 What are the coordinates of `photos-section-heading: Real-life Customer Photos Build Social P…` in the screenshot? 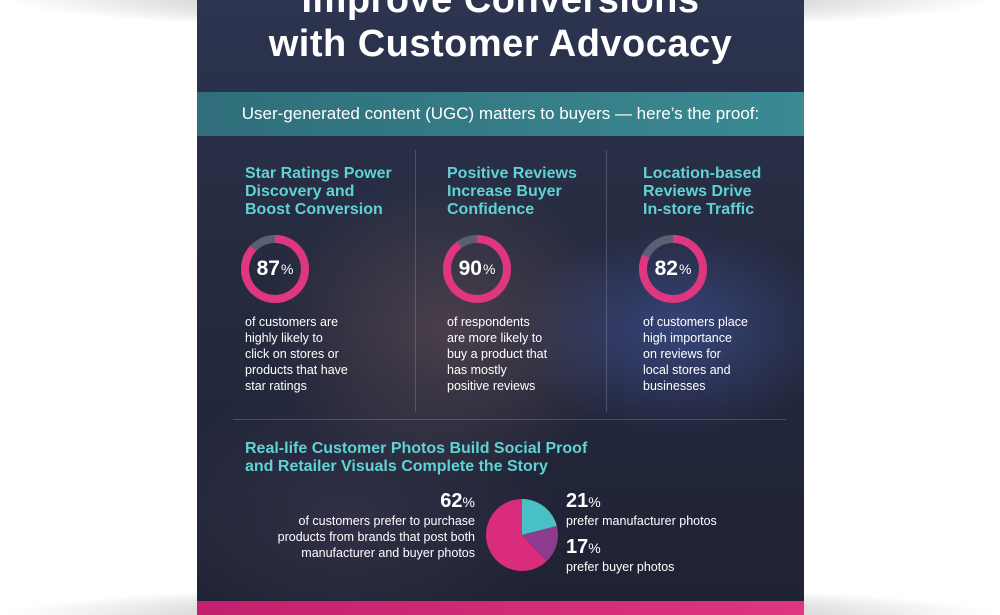 It's located at (416, 458).